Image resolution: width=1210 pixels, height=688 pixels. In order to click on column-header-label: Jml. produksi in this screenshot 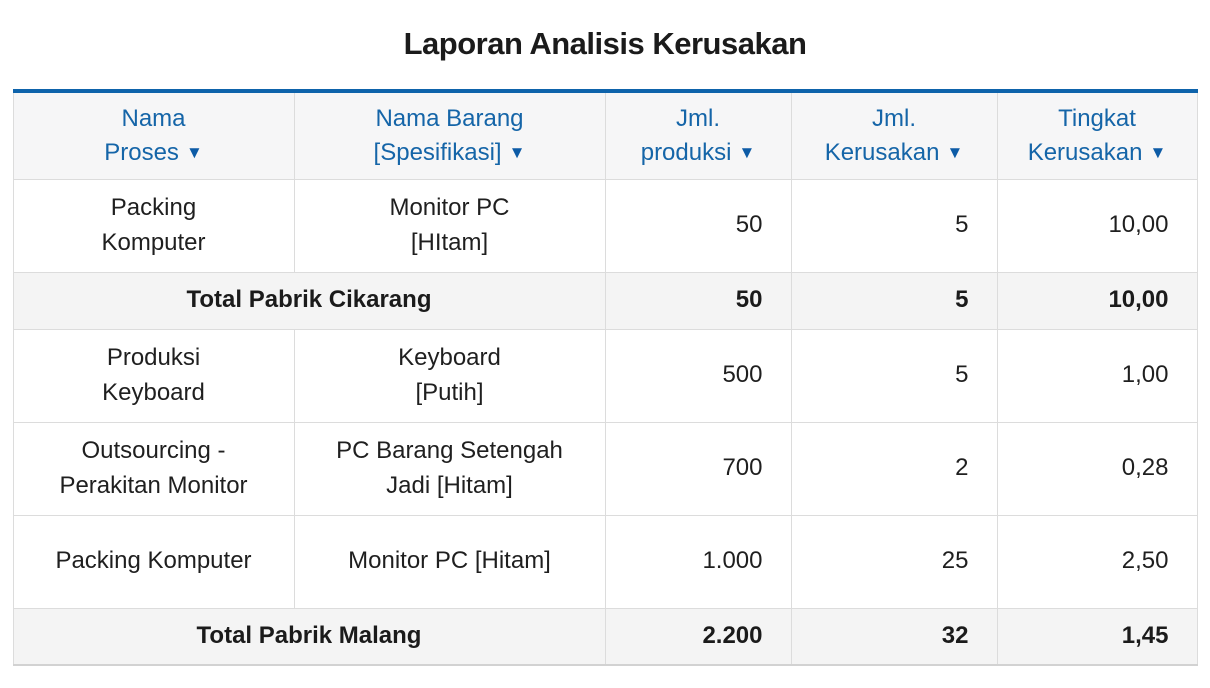, I will do `click(686, 135)`.